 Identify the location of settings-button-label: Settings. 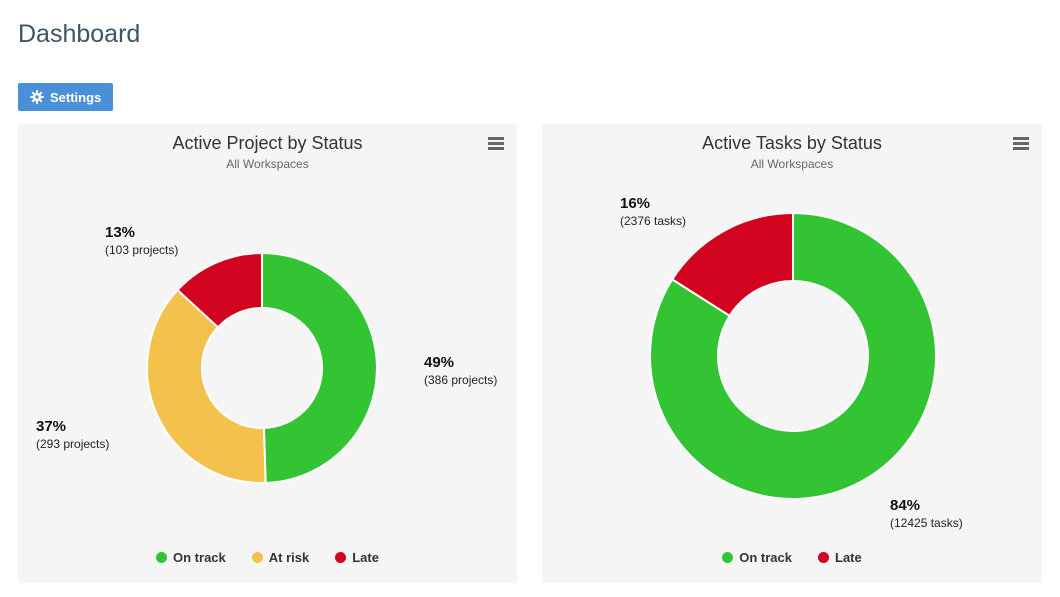
(76, 97).